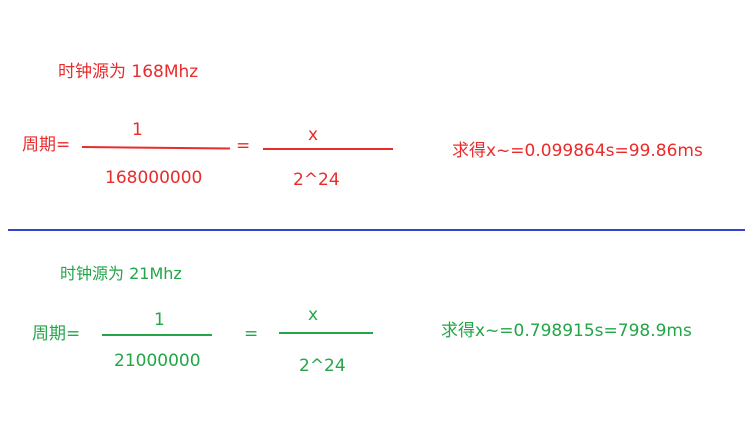 This screenshot has width=746, height=436. Describe the element at coordinates (137, 130) in the screenshot. I see `top-left-numerator: 1` at that location.